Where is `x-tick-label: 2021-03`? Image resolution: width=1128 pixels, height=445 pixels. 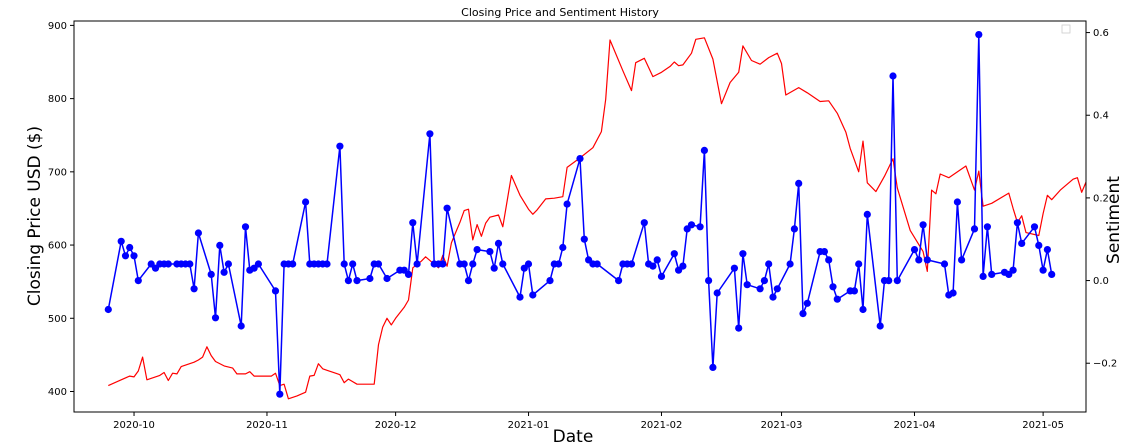 x-tick-label: 2021-03 is located at coordinates (782, 425).